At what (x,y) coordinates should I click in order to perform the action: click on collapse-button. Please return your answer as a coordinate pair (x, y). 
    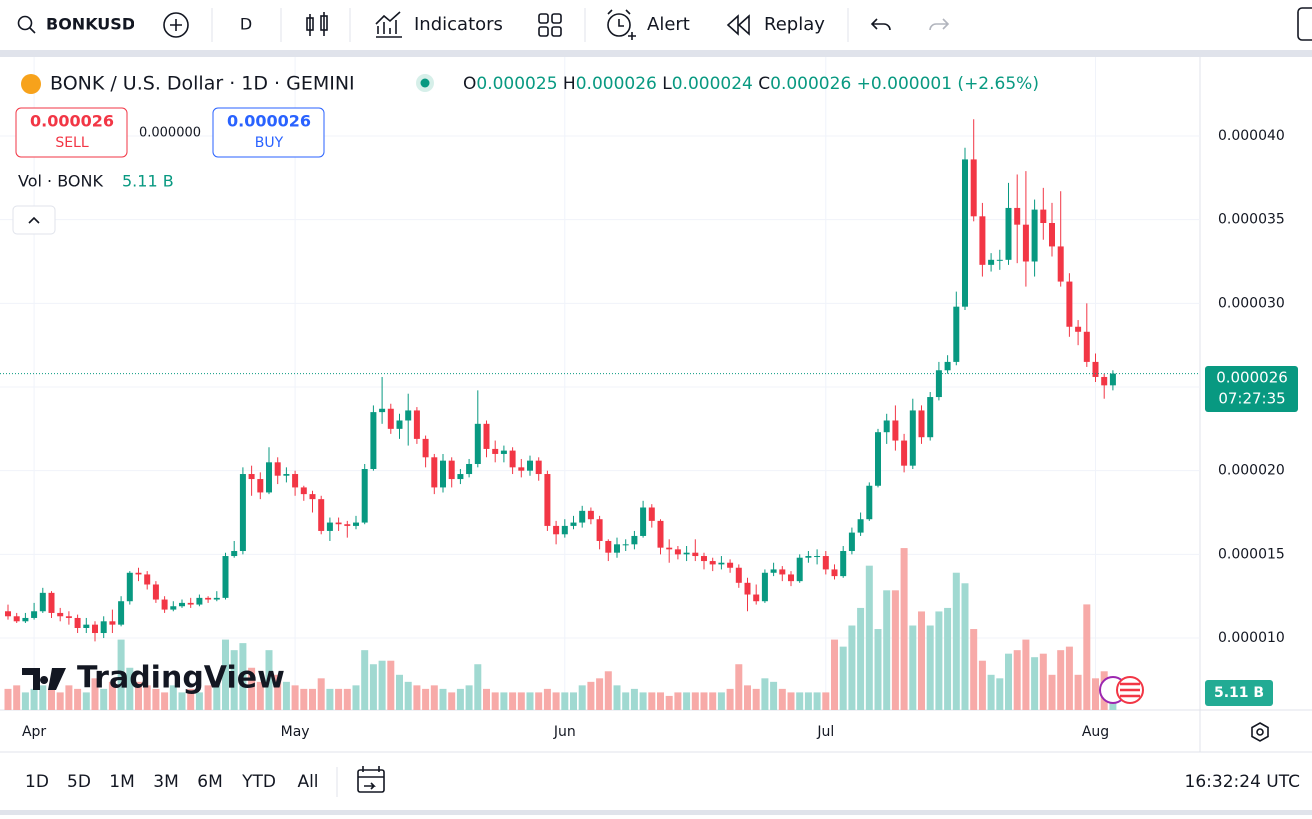
    Looking at the image, I should click on (34, 220).